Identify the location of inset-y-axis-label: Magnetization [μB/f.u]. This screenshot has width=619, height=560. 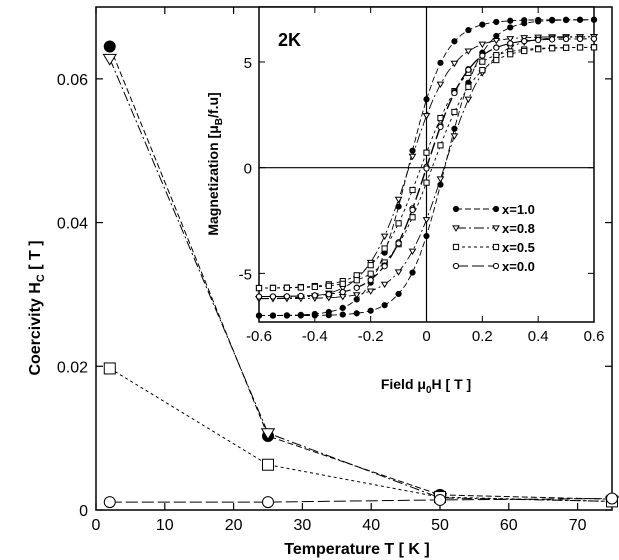
(215, 163).